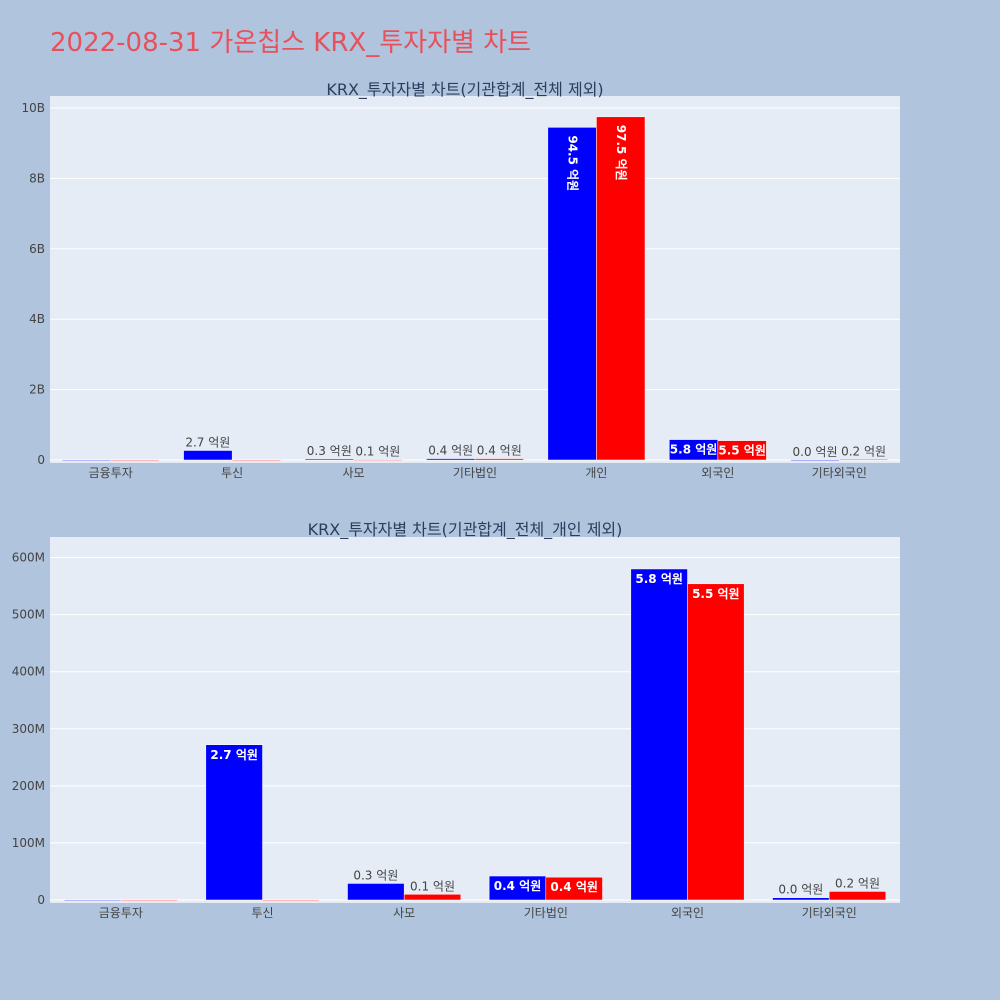 The image size is (1000, 1000). What do you see at coordinates (37, 249) in the screenshot?
I see `y-tick-label: 6B` at bounding box center [37, 249].